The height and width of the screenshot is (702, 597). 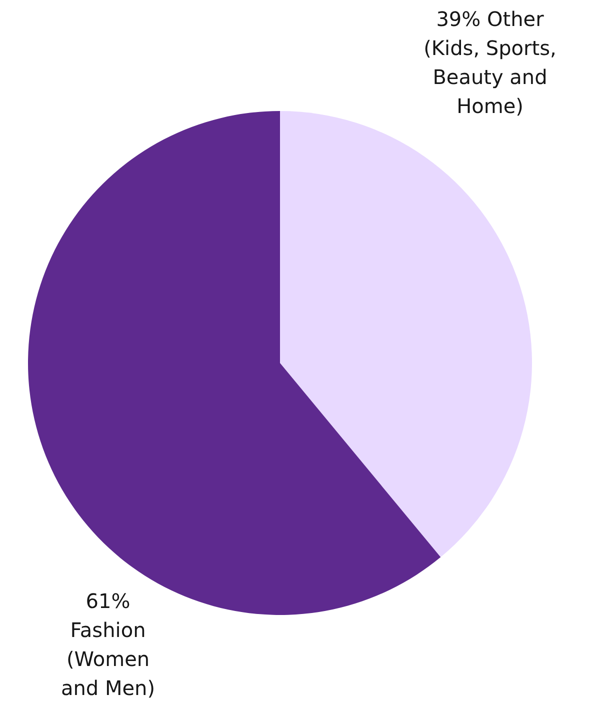 I want to click on data-label: 61%, so click(x=108, y=601).